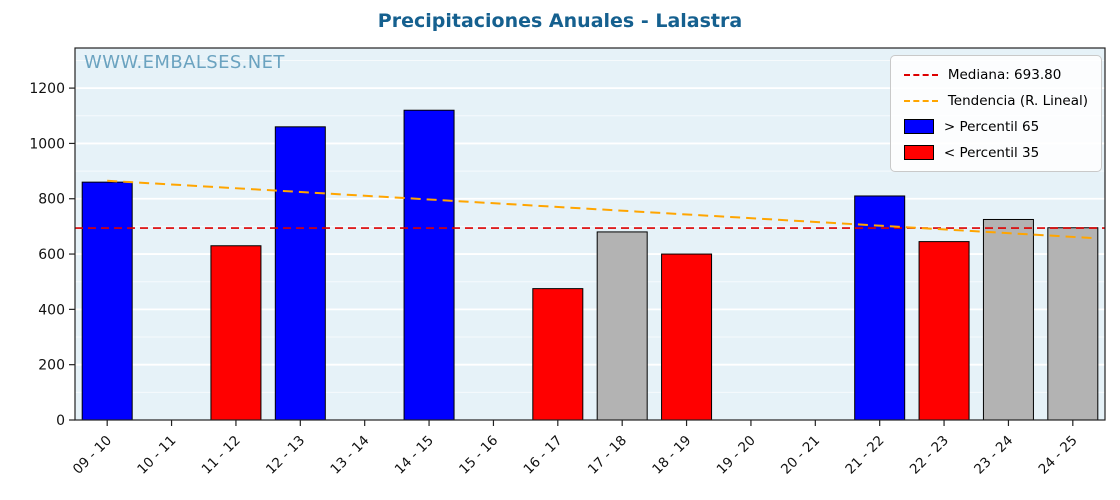  I want to click on x-tick-label: 12 - 13, so click(285, 455).